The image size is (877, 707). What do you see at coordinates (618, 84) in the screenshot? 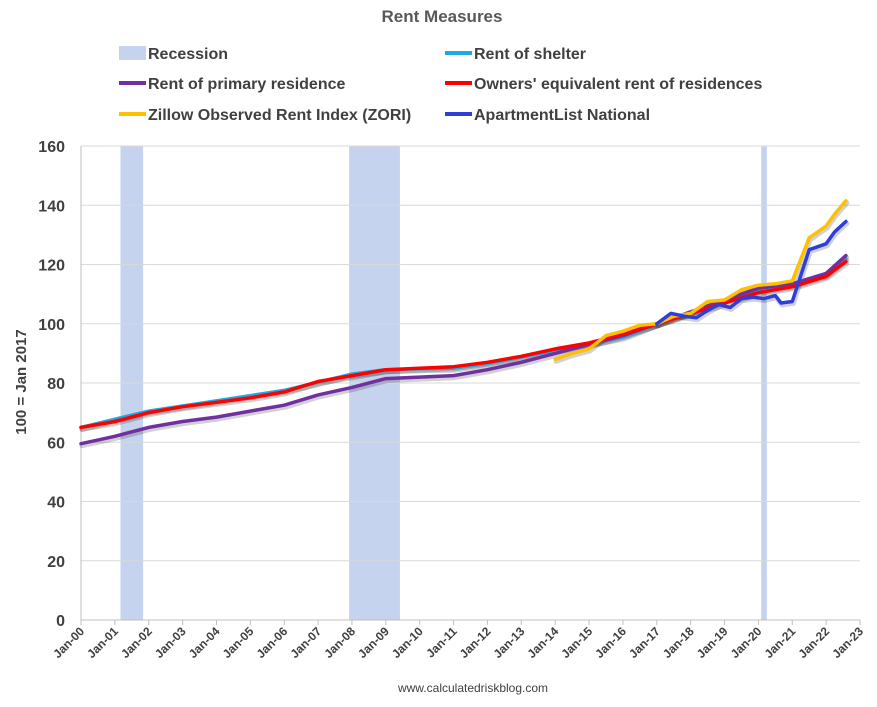
I see `legend-label-3: Owners' equivalent rent of residences` at bounding box center [618, 84].